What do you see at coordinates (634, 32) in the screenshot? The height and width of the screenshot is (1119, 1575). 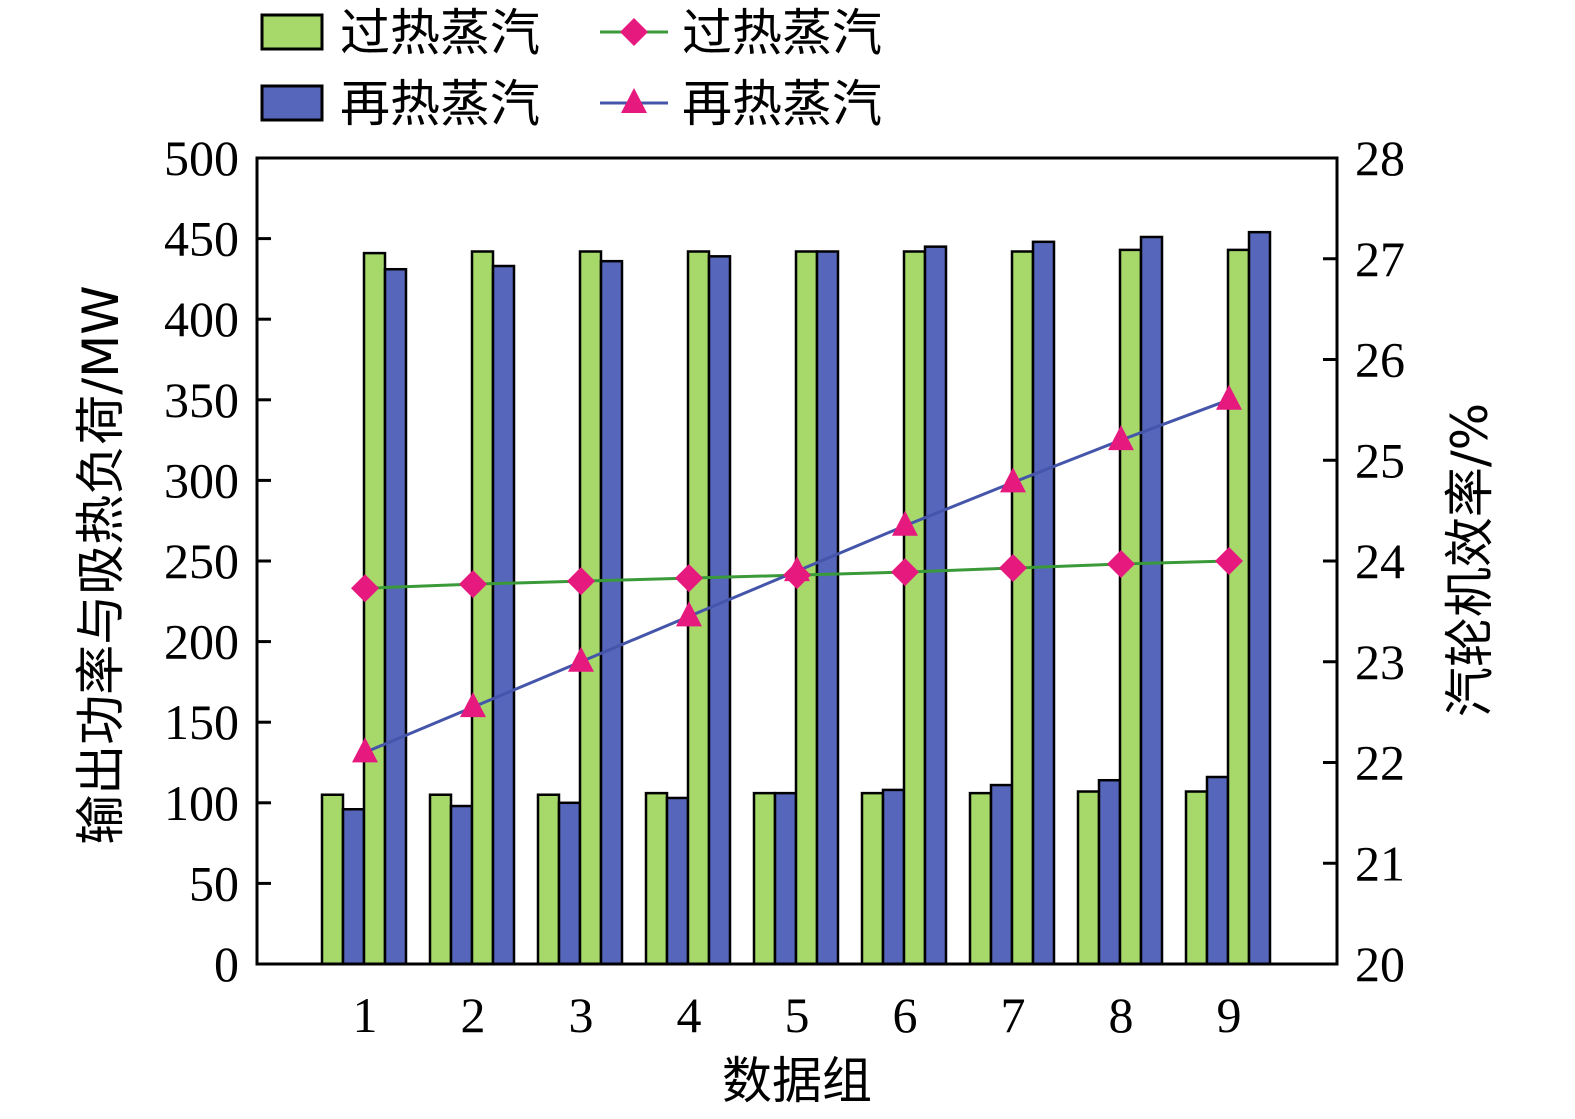 I see `legend-marker-diamond-icon` at bounding box center [634, 32].